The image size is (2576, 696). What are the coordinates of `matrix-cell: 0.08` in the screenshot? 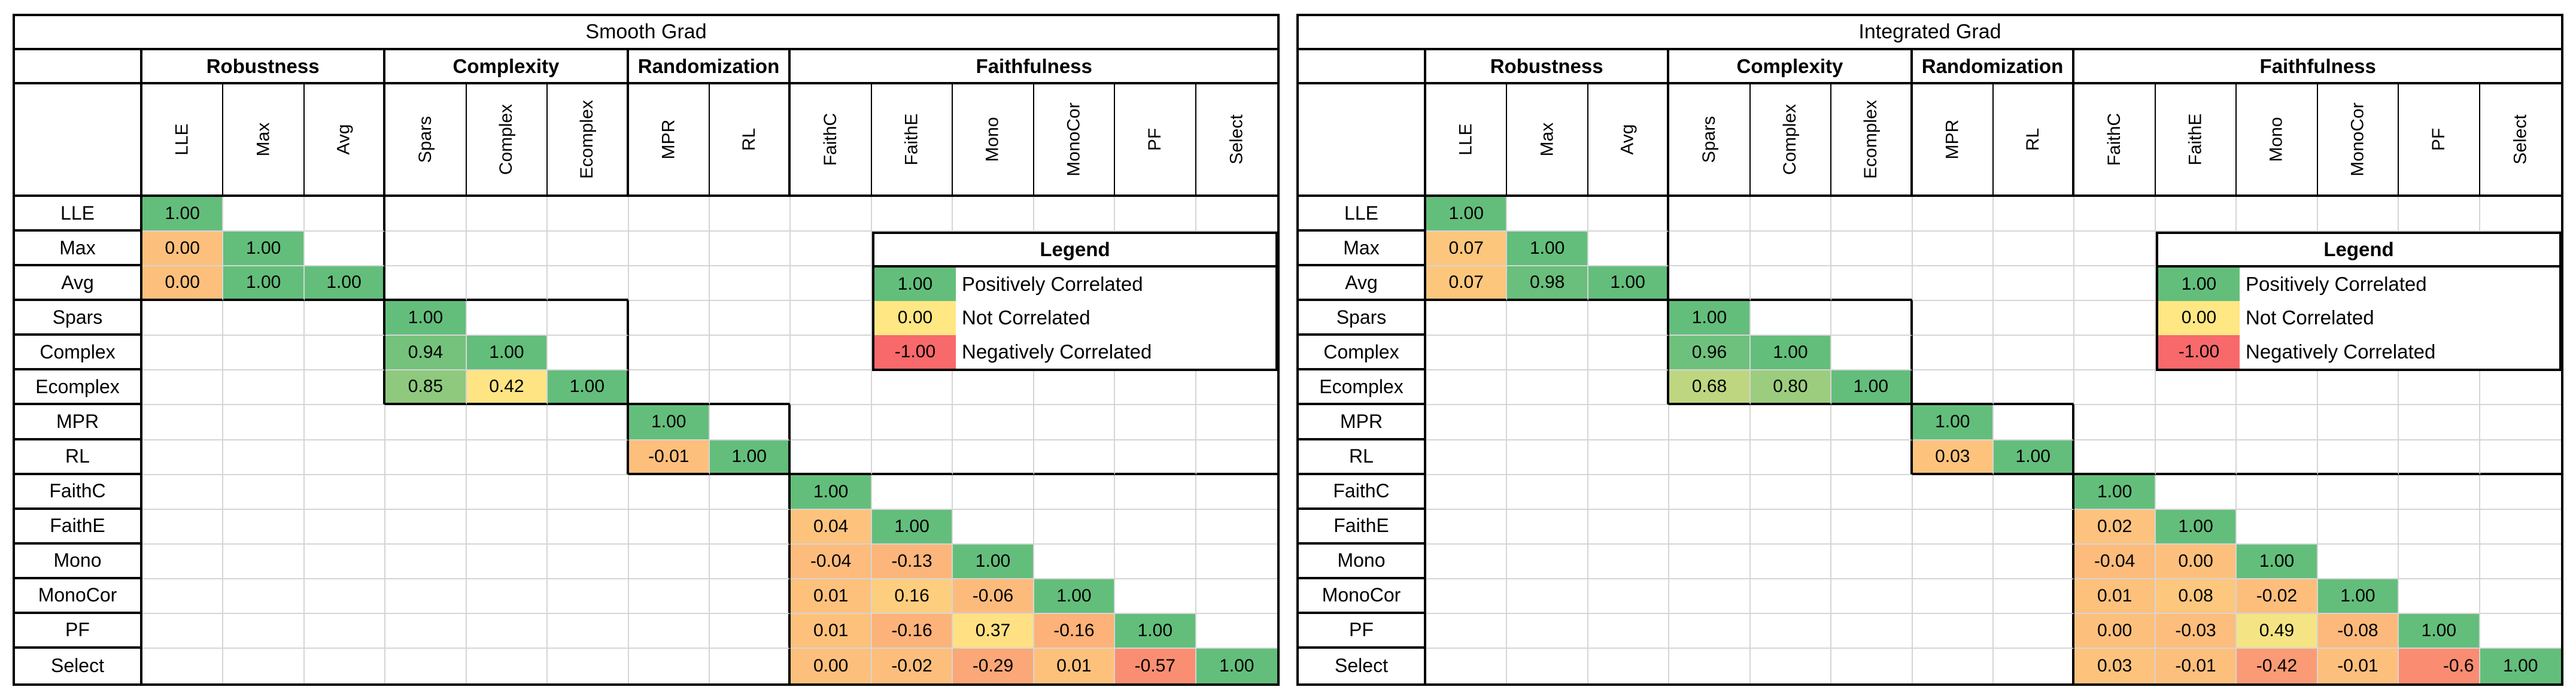 It's located at (2196, 596).